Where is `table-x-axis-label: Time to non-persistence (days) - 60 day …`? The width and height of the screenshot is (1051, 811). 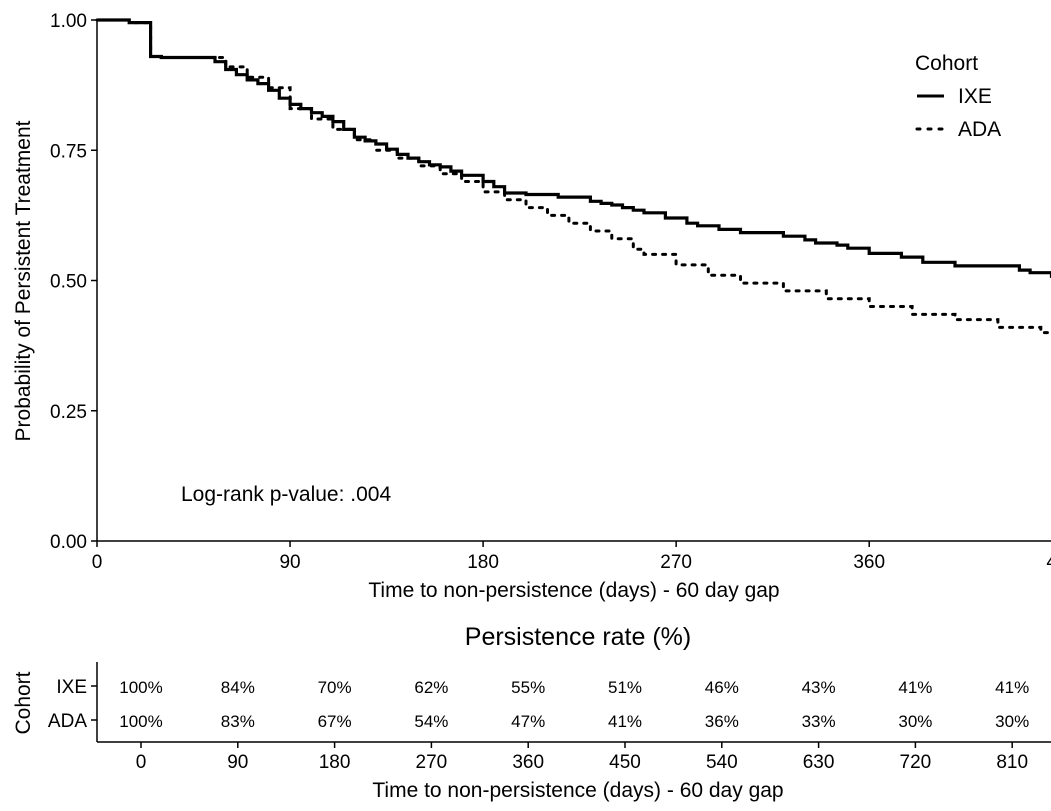
table-x-axis-label: Time to non-persistence (days) - 60 day … is located at coordinates (577, 790).